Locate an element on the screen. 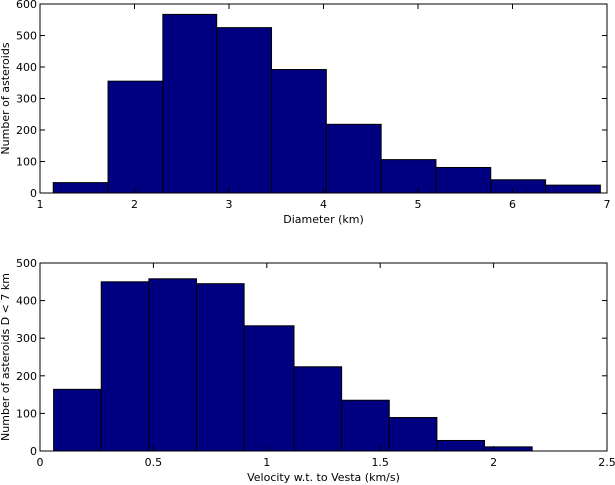 The image size is (615, 485). x-tick-label: 6 is located at coordinates (512, 204).